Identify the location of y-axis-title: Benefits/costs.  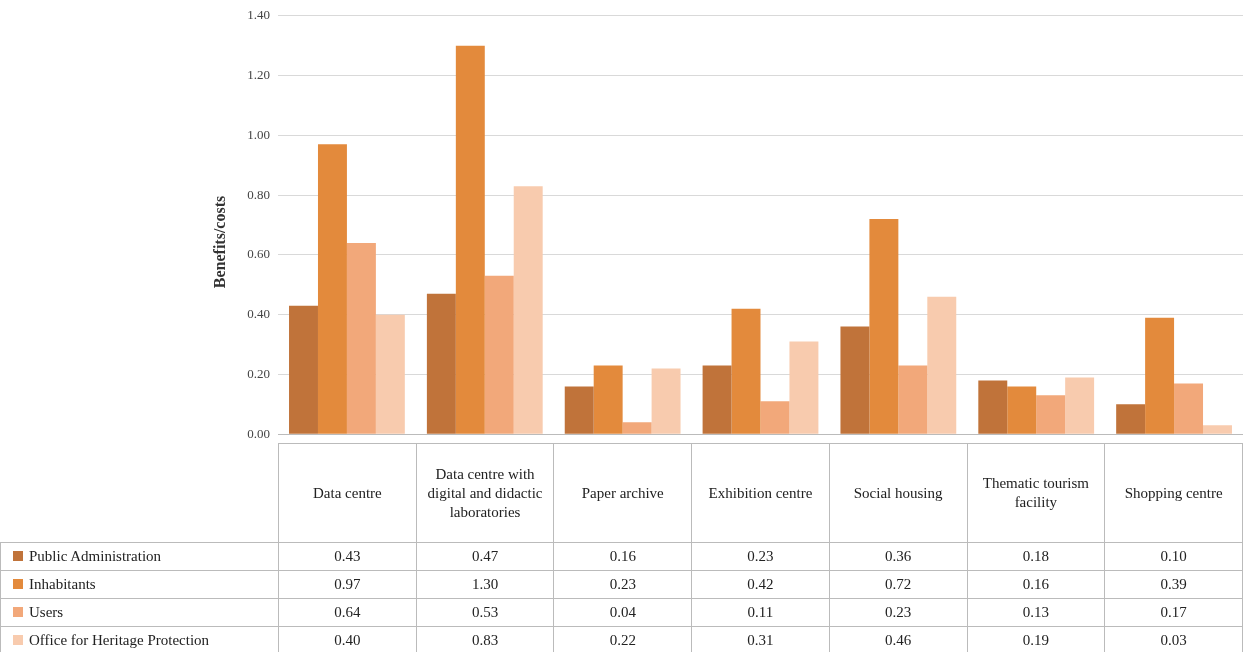
(220, 242).